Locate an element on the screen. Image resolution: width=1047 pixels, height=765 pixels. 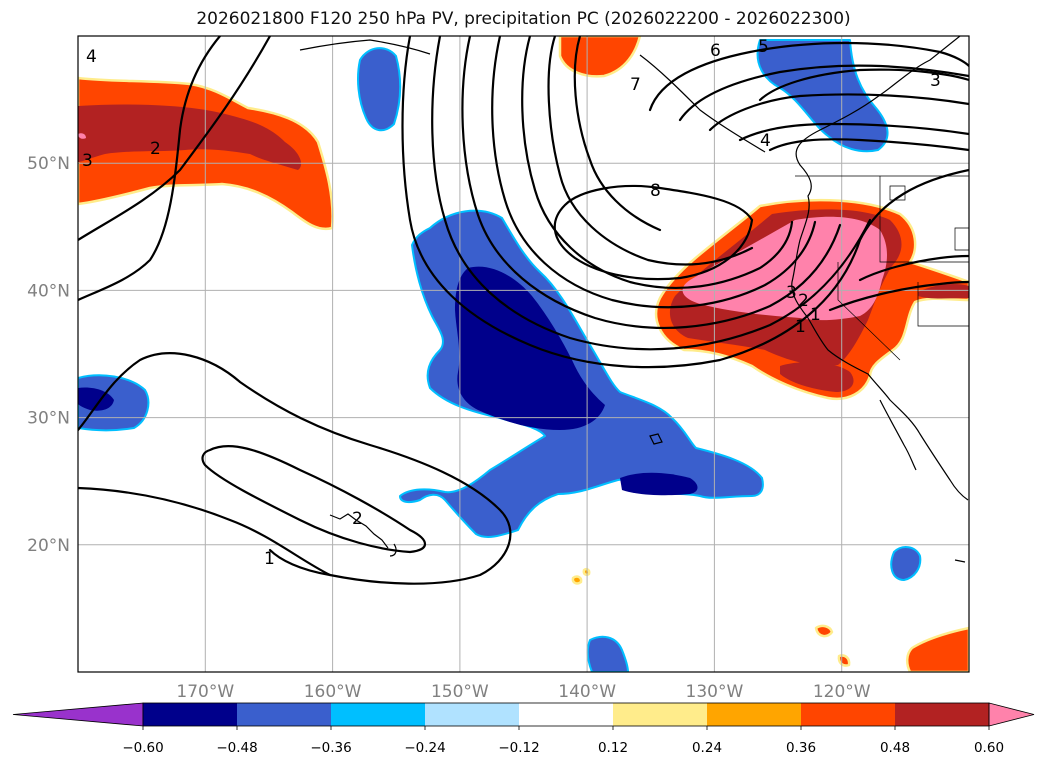
lon-tick-label: 170°W is located at coordinates (205, 692).